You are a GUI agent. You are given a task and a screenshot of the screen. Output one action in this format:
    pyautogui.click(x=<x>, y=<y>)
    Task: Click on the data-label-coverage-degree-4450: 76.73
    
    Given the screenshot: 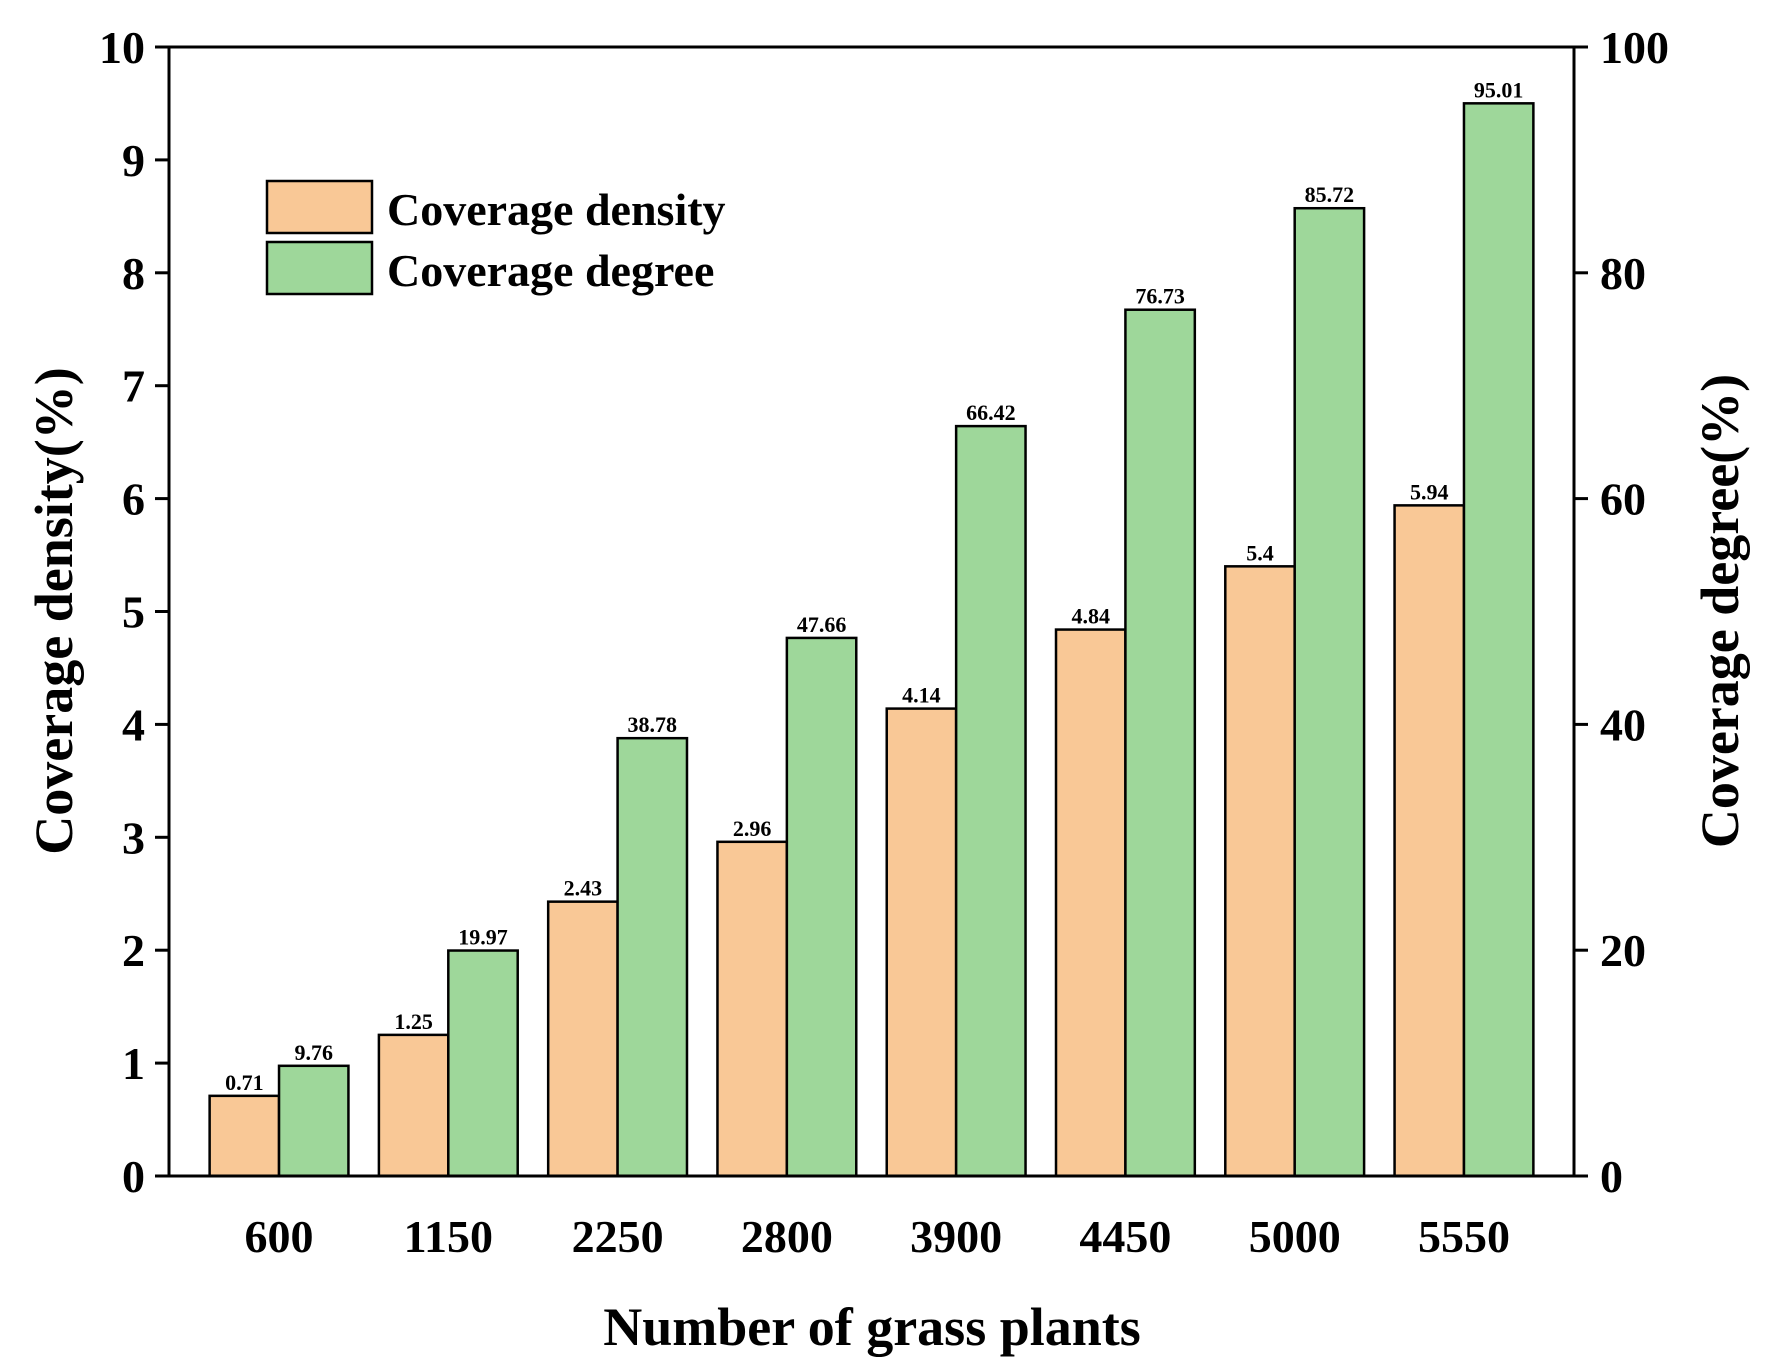 What is the action you would take?
    pyautogui.click(x=1160, y=296)
    